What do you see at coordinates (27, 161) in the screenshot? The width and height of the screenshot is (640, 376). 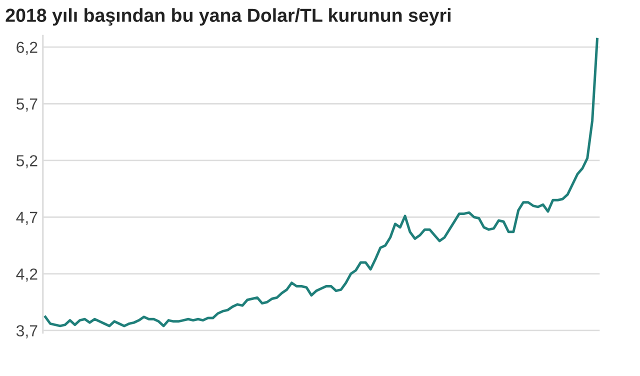 I see `y-tick-label: 5,2` at bounding box center [27, 161].